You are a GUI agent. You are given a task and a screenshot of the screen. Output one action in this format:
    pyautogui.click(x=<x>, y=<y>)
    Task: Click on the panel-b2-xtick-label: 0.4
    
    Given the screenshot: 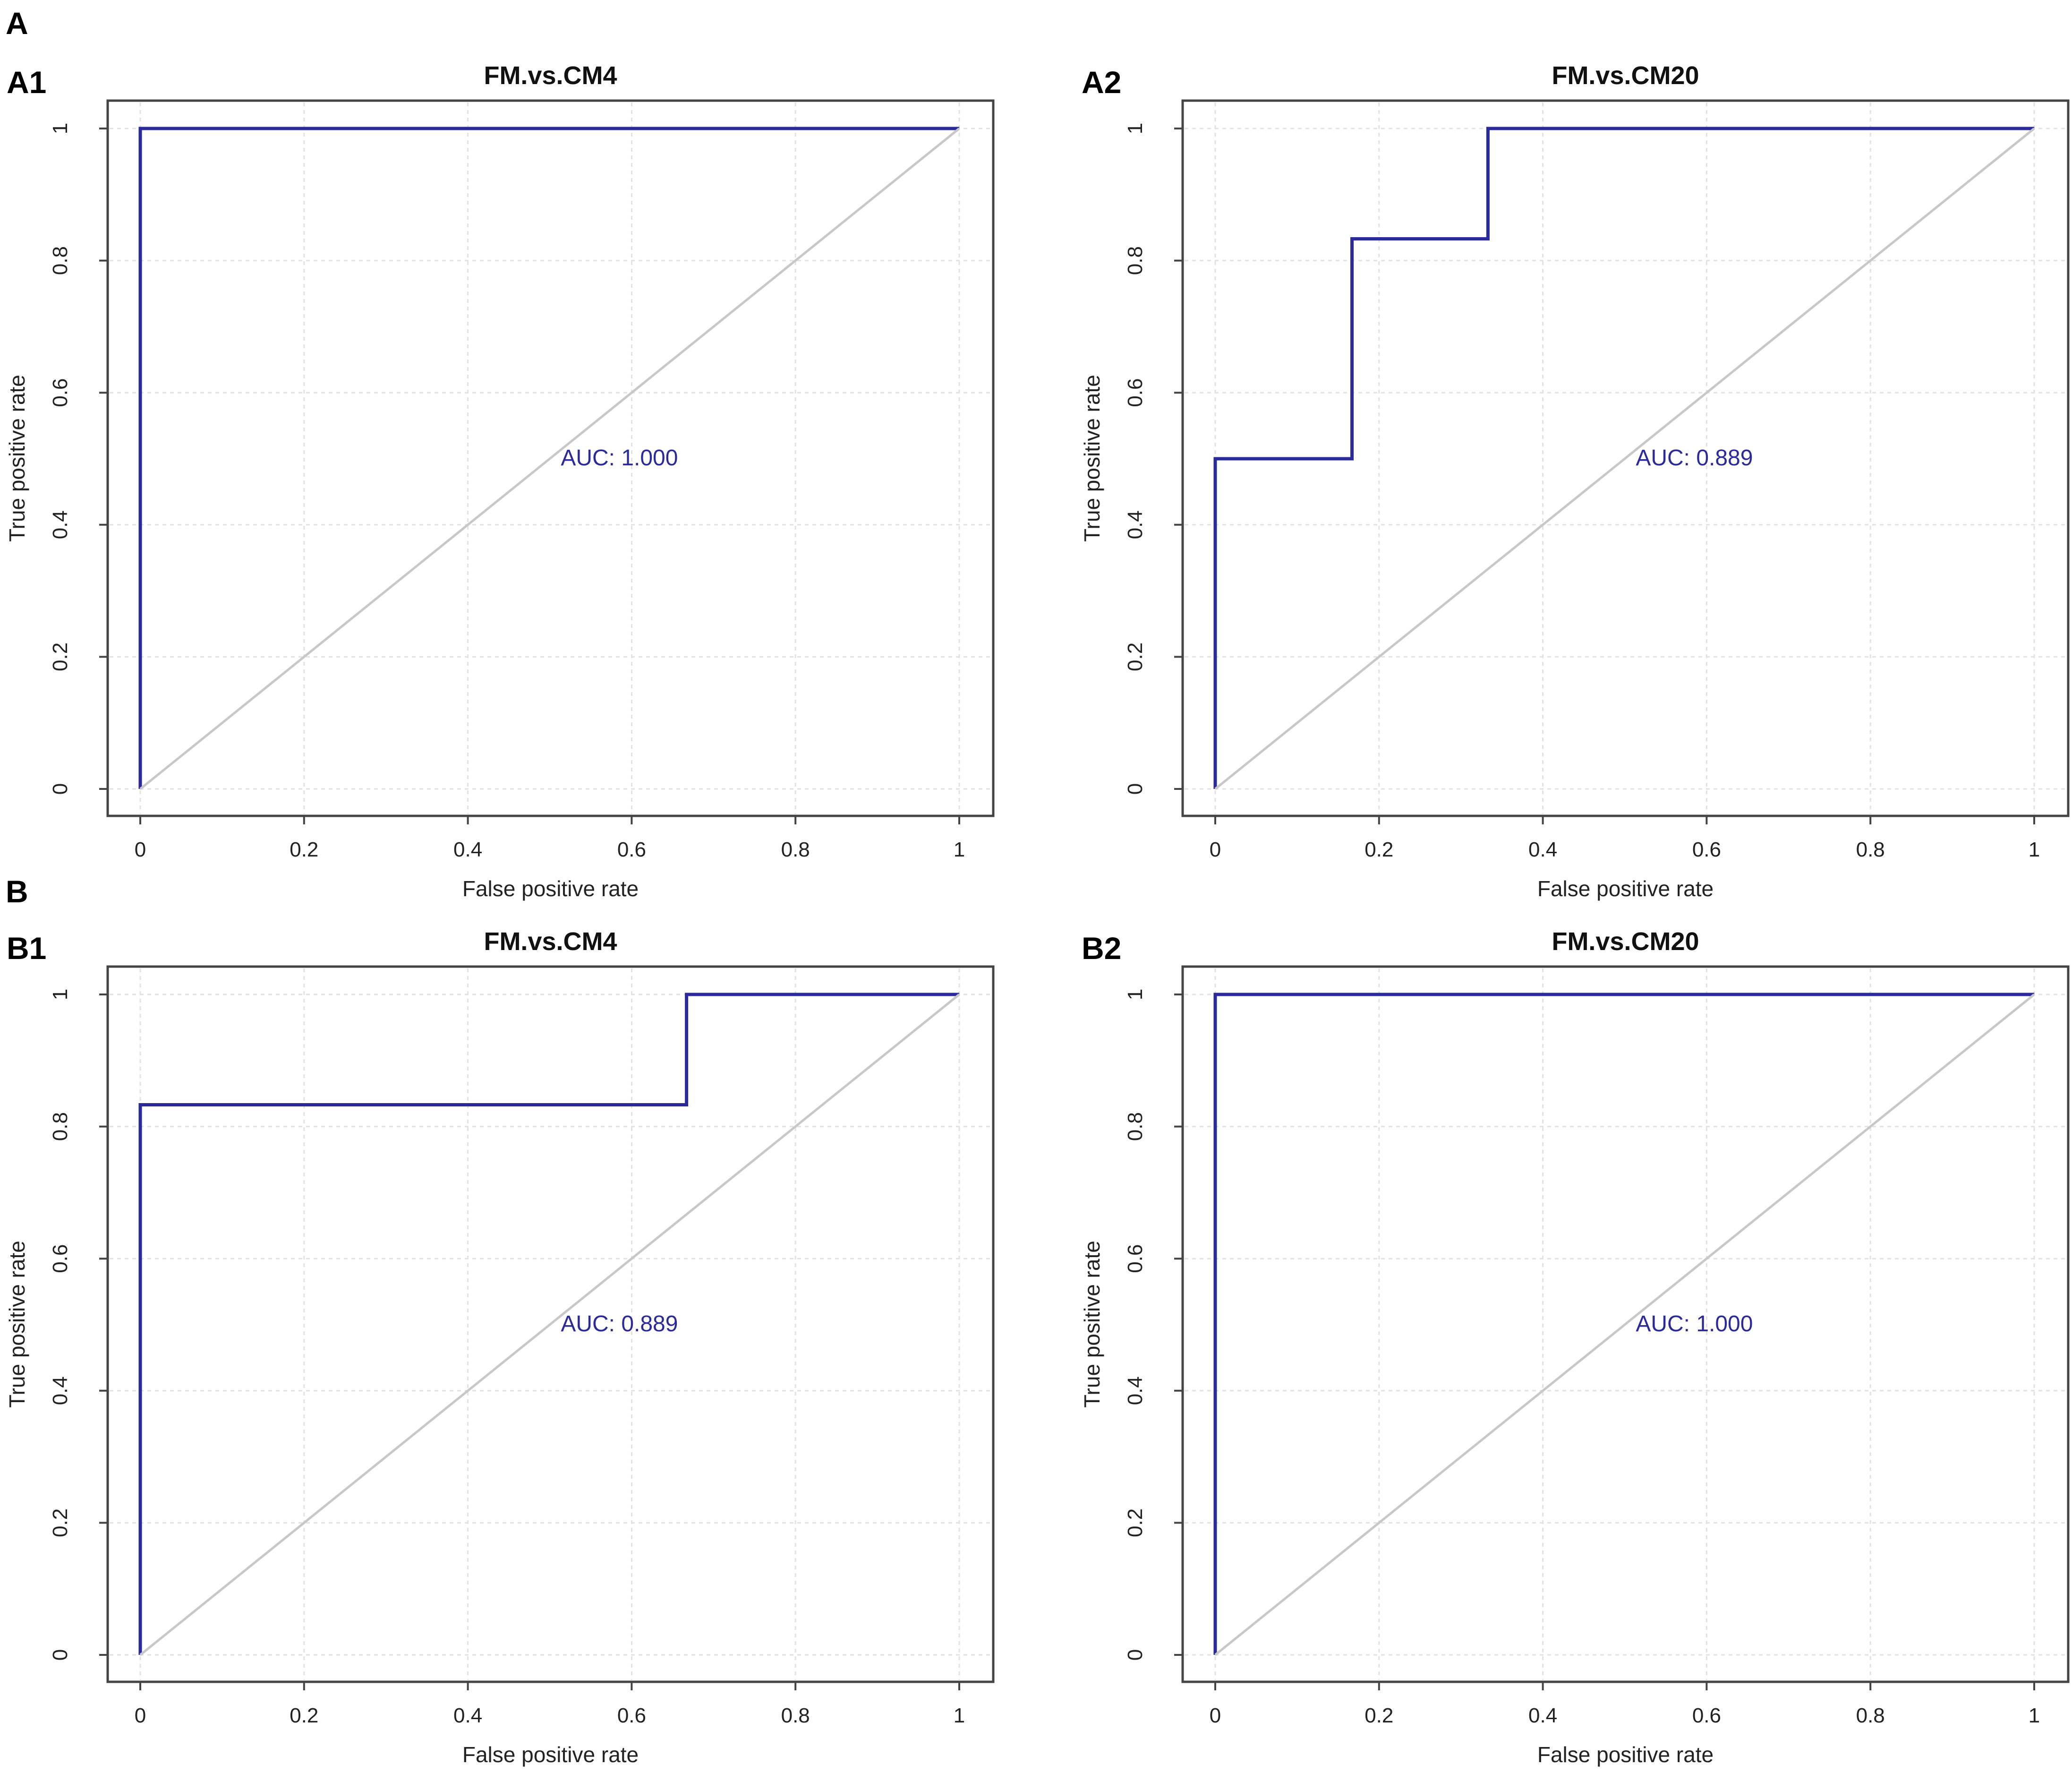 What is the action you would take?
    pyautogui.click(x=1542, y=1715)
    